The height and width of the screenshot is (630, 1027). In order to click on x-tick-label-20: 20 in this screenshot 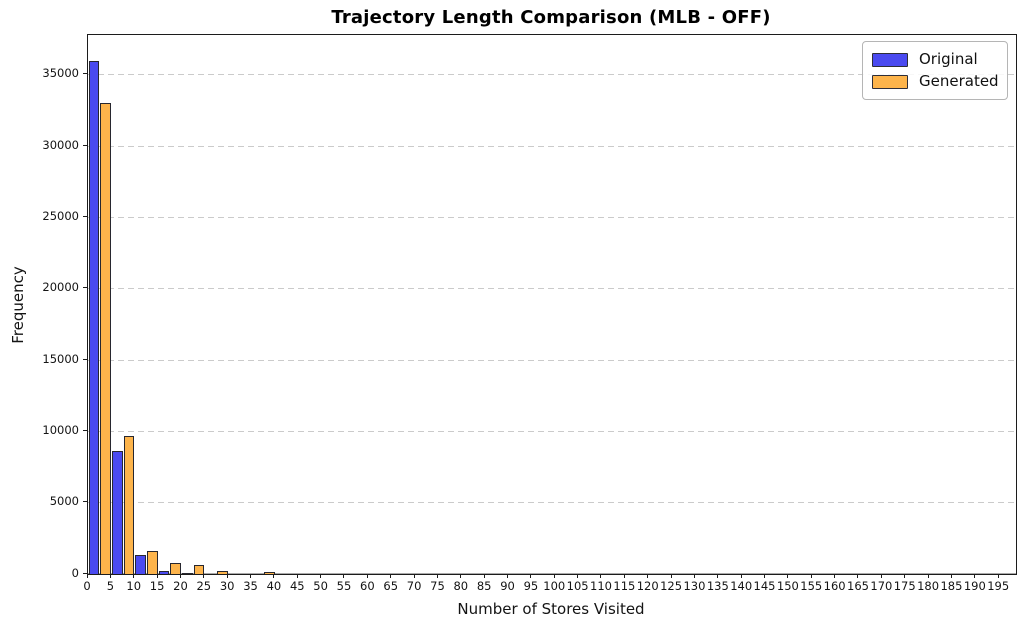, I will do `click(180, 586)`.